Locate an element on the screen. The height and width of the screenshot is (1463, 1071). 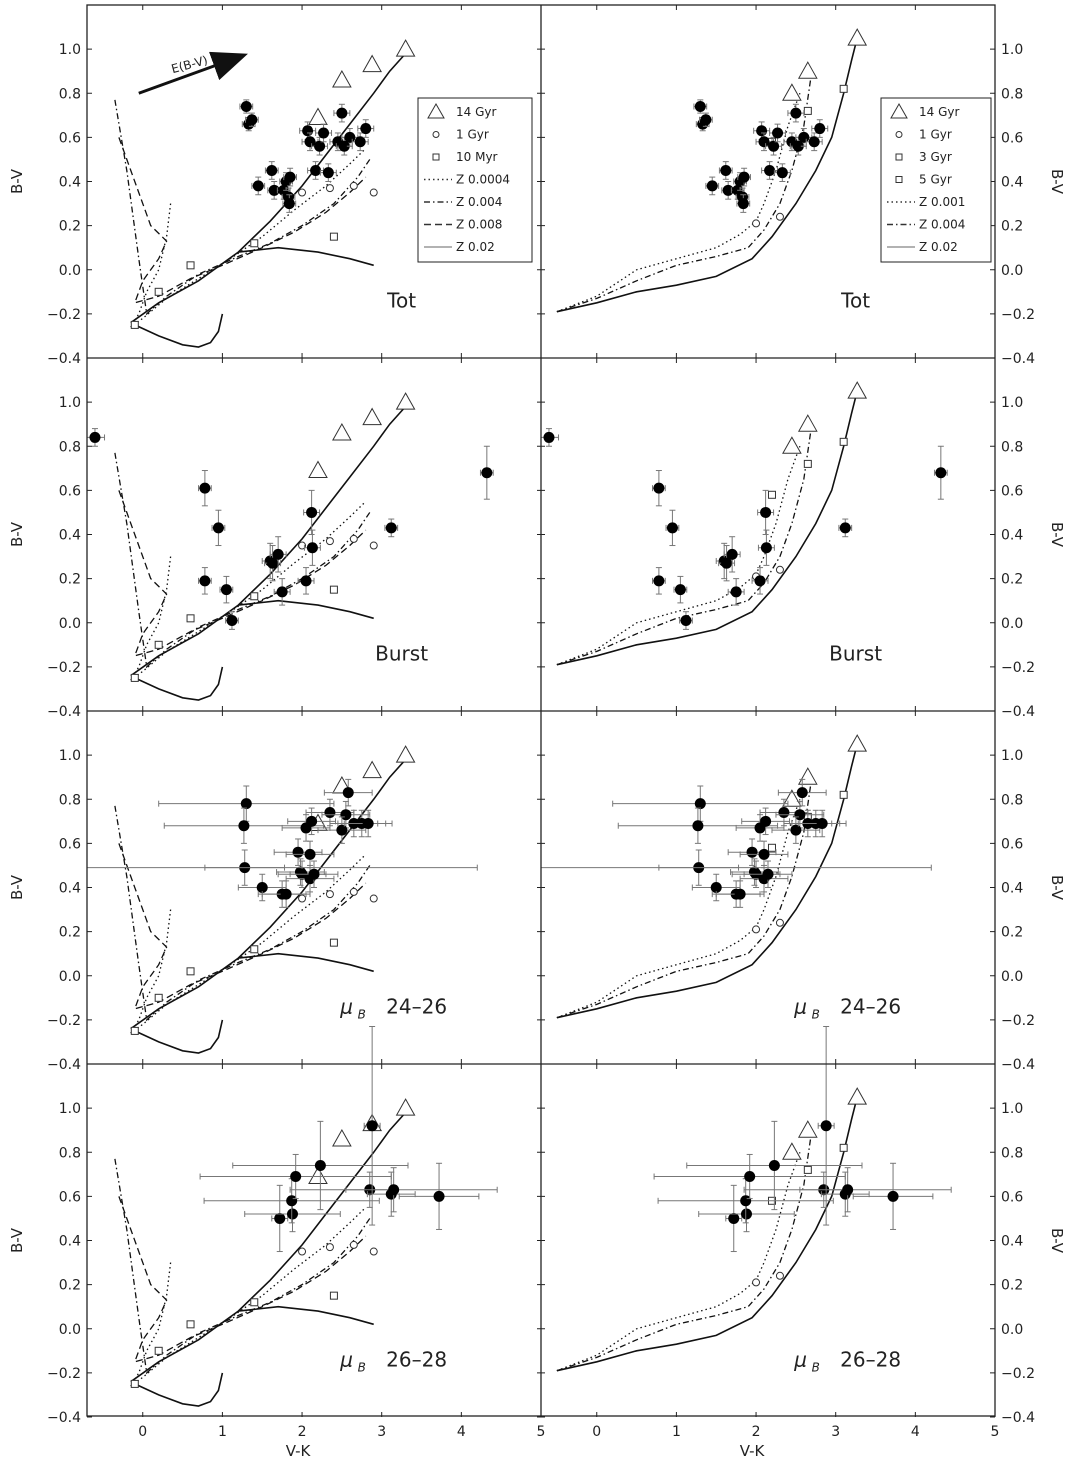
y-tick-label-left: 0.2 is located at coordinates (70, 227).